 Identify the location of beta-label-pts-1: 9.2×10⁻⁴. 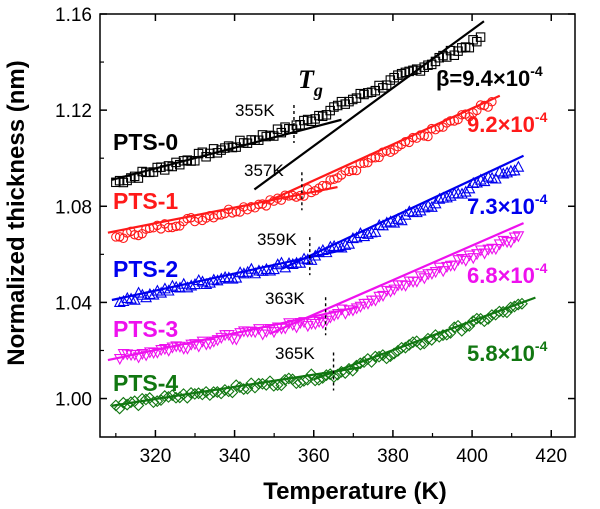
(507, 123).